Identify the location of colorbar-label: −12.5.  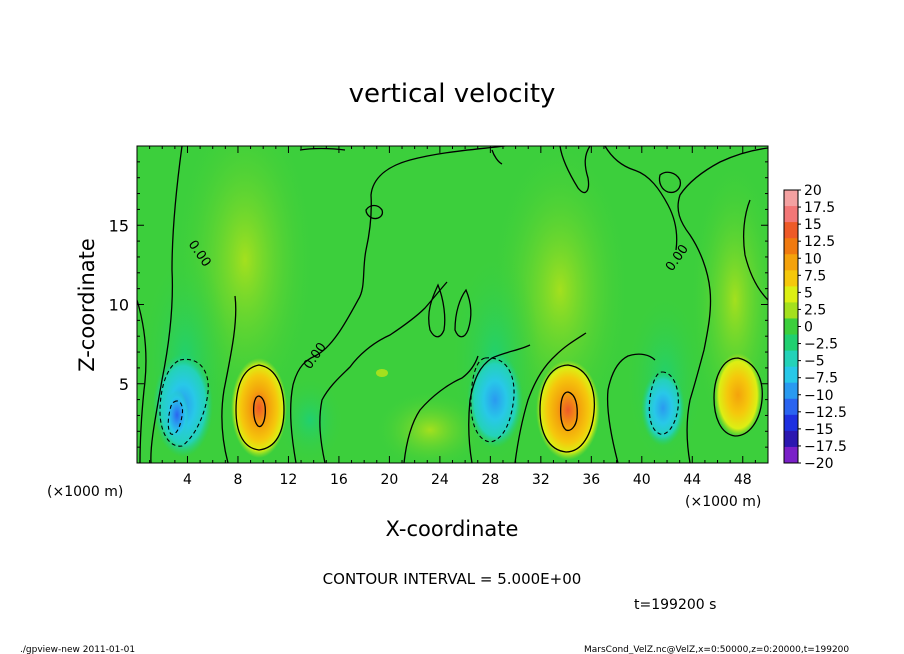
(825, 413).